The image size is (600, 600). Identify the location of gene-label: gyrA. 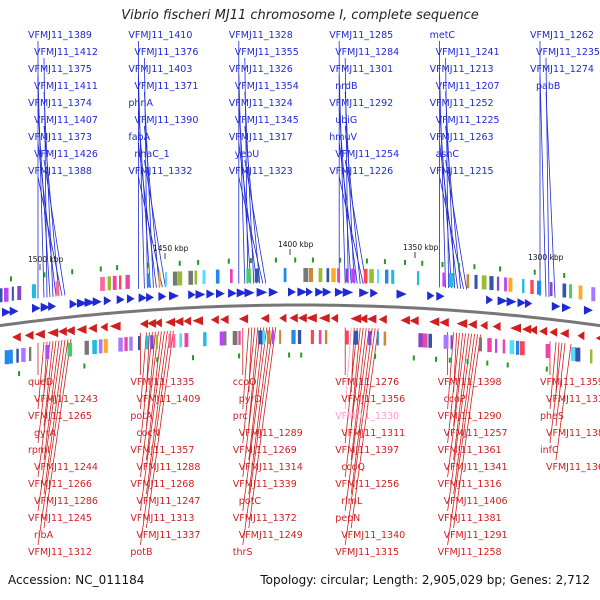
(45, 433).